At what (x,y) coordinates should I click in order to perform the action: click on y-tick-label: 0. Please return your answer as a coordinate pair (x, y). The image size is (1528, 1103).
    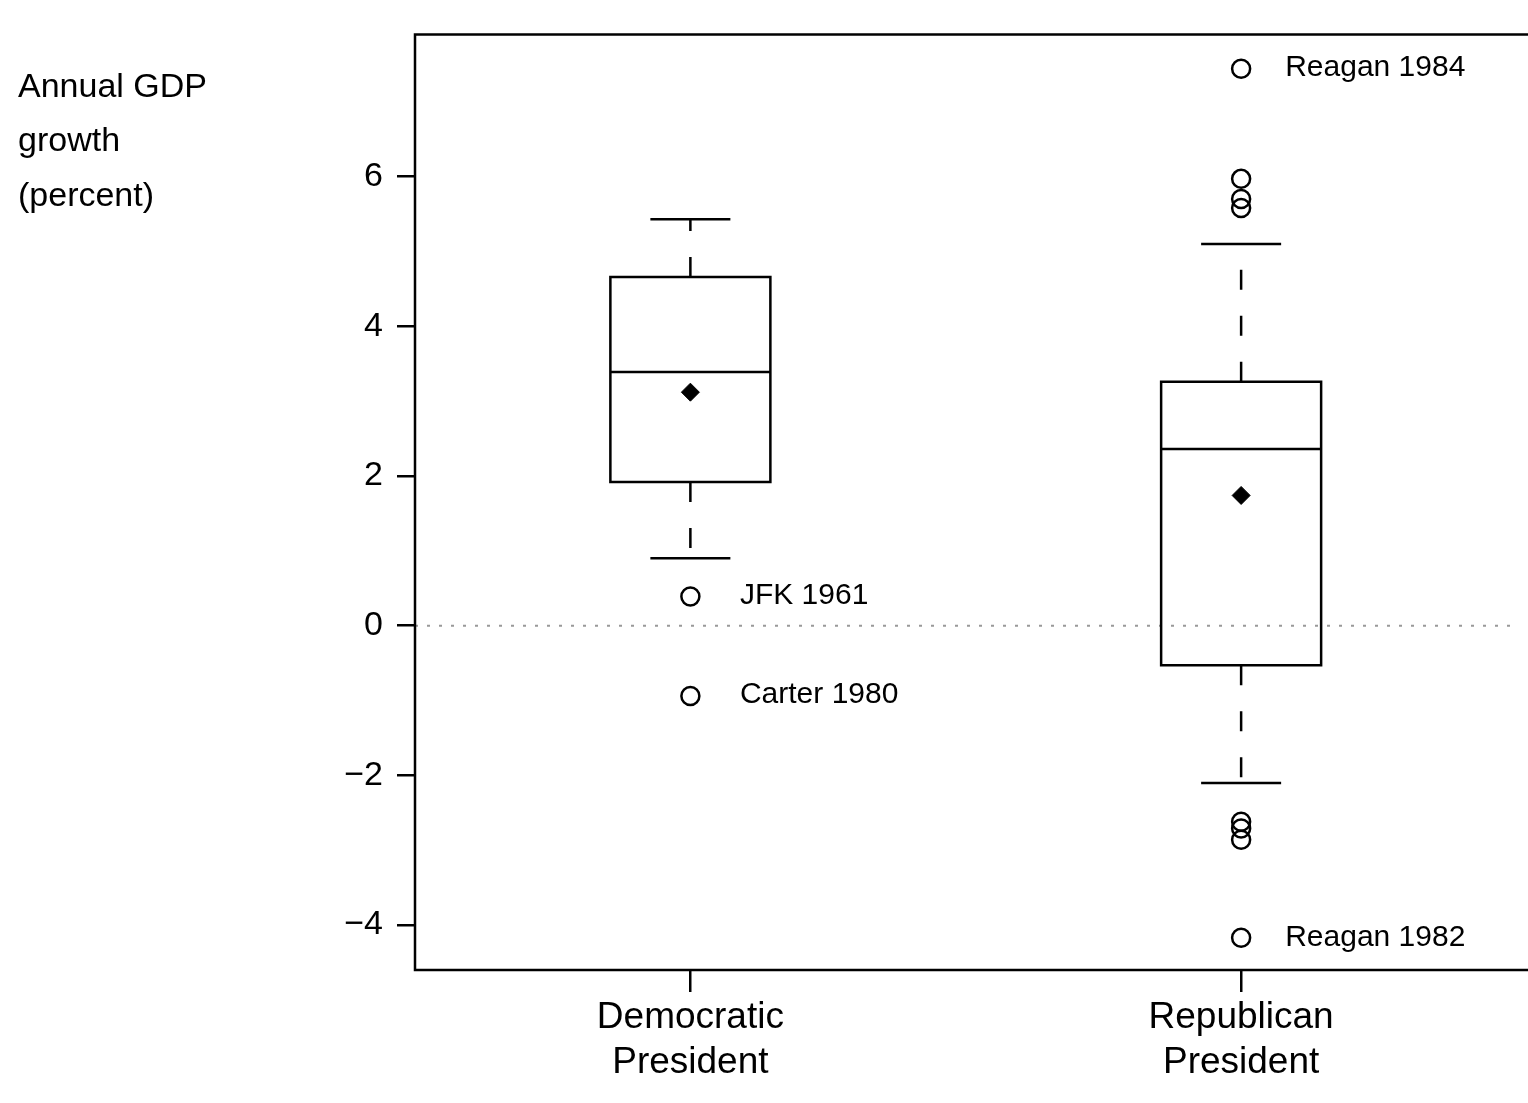
    Looking at the image, I should click on (373, 623).